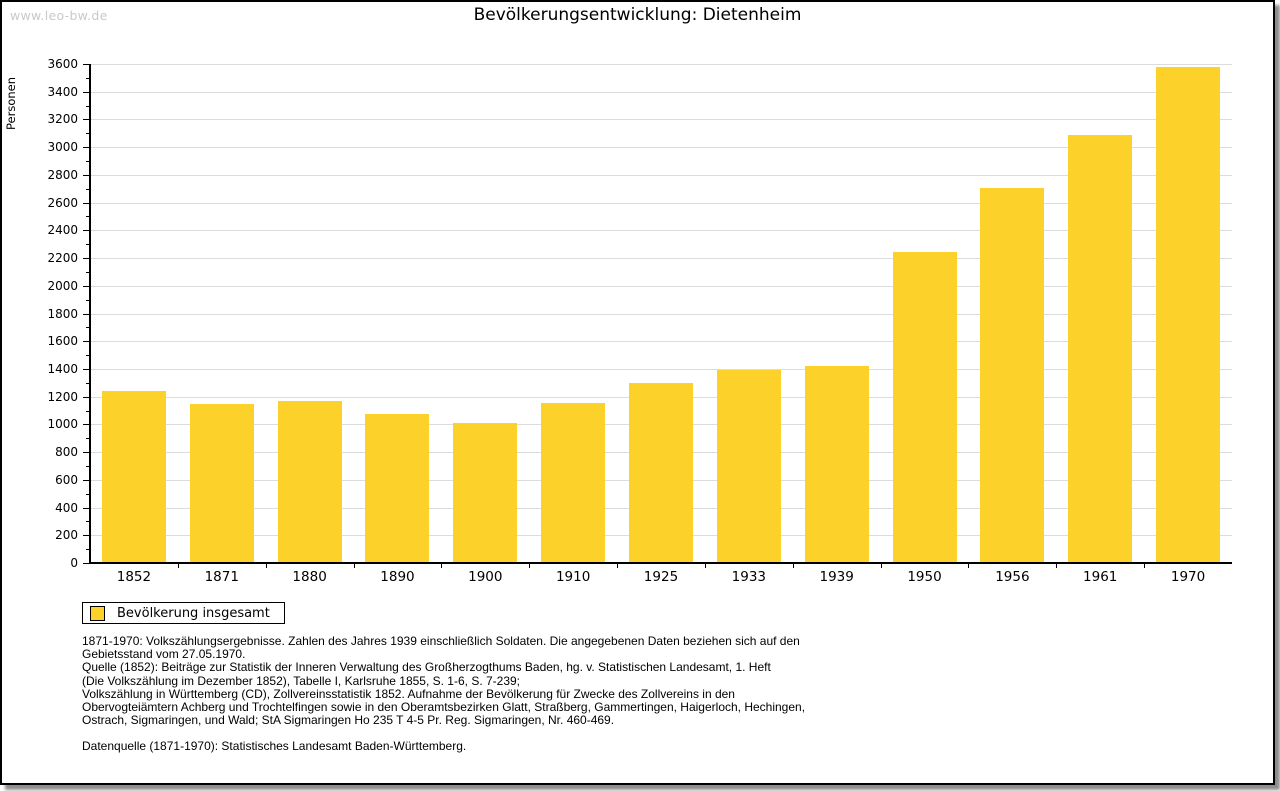  What do you see at coordinates (62, 147) in the screenshot?
I see `y-tick-label-3000: 3000` at bounding box center [62, 147].